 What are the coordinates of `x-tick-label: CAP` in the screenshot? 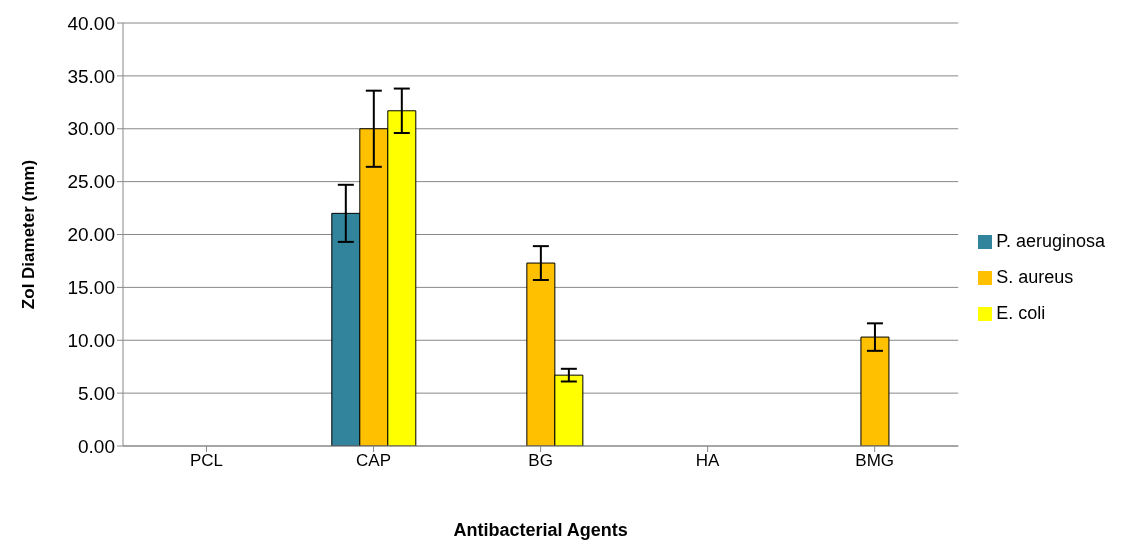 It's located at (374, 461).